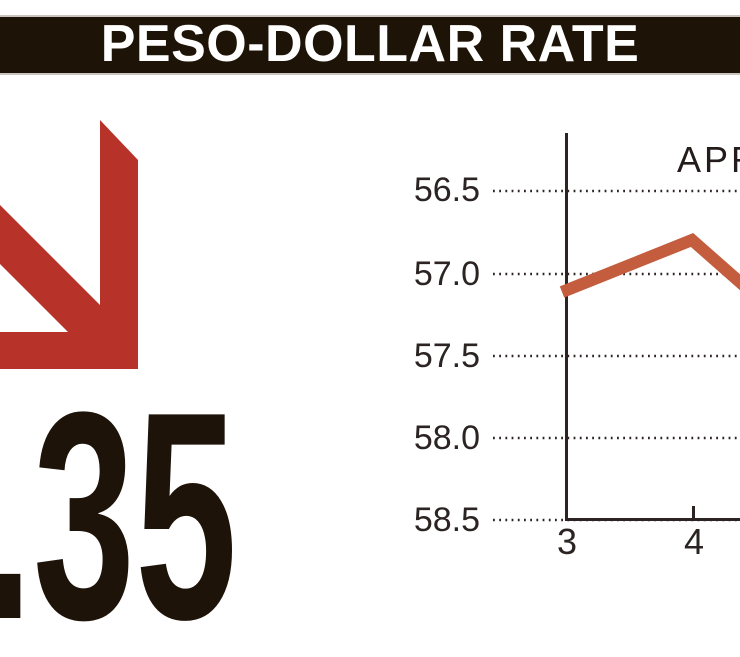 The width and height of the screenshot is (740, 657). What do you see at coordinates (694, 541) in the screenshot?
I see `x-axis-label-day4: 4` at bounding box center [694, 541].